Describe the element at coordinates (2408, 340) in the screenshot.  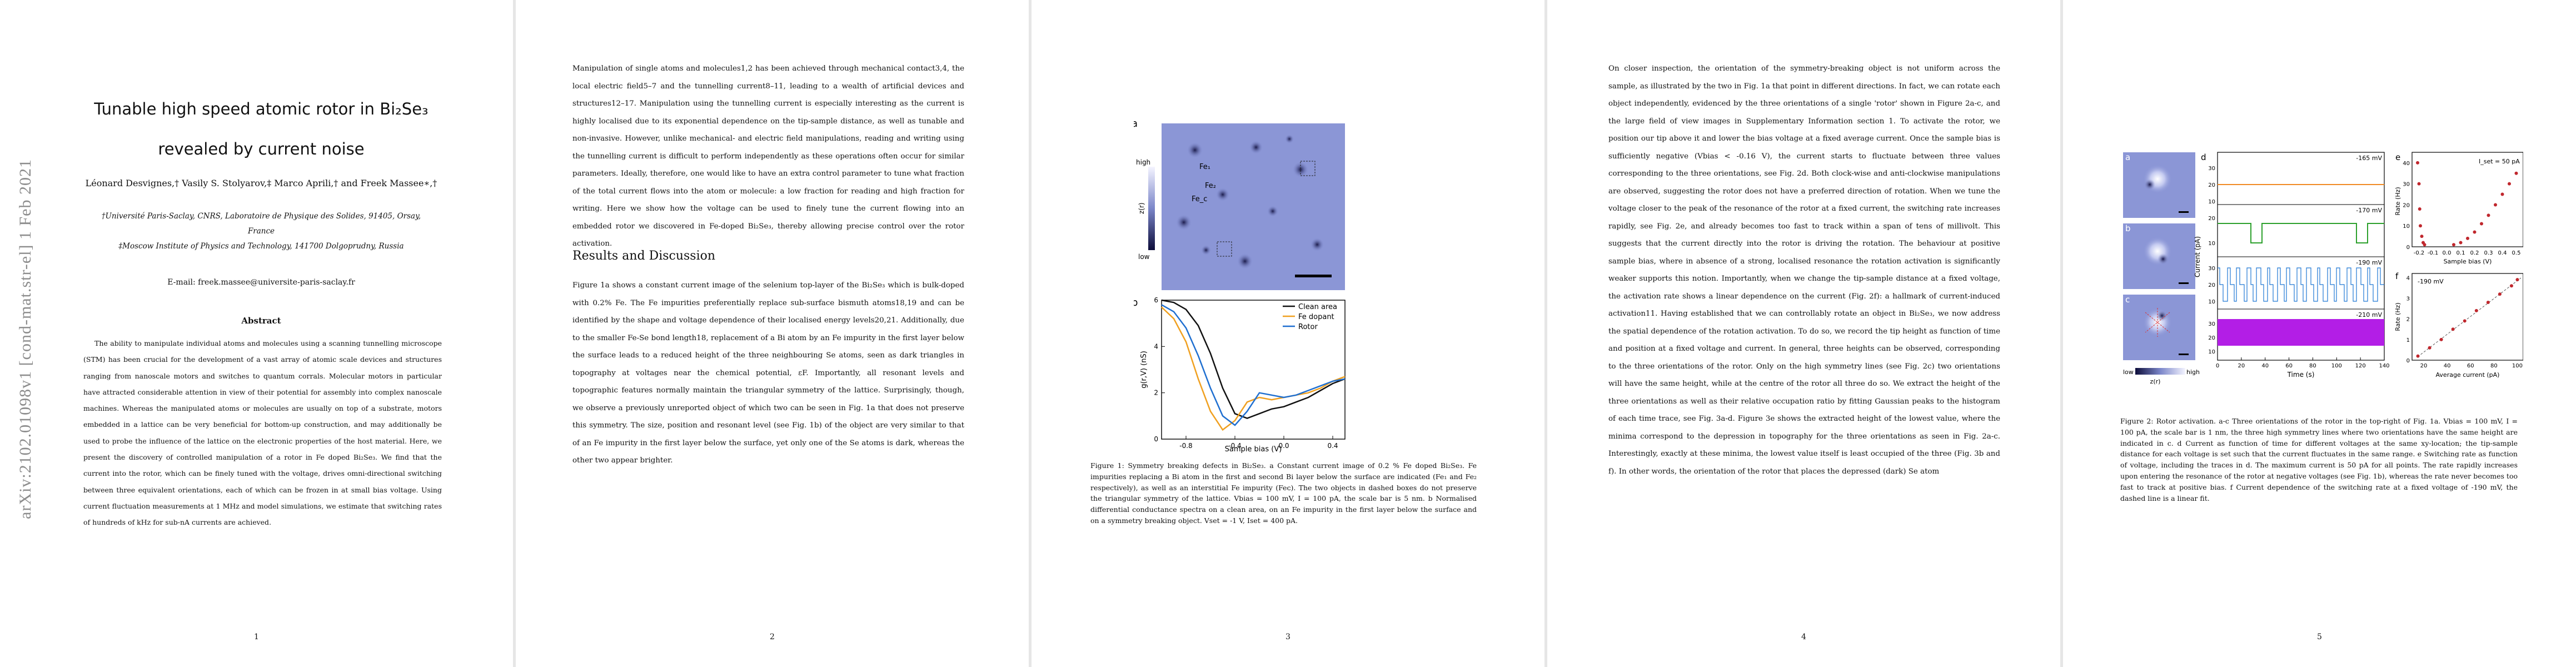
I see `y-tick-label: 1` at that location.